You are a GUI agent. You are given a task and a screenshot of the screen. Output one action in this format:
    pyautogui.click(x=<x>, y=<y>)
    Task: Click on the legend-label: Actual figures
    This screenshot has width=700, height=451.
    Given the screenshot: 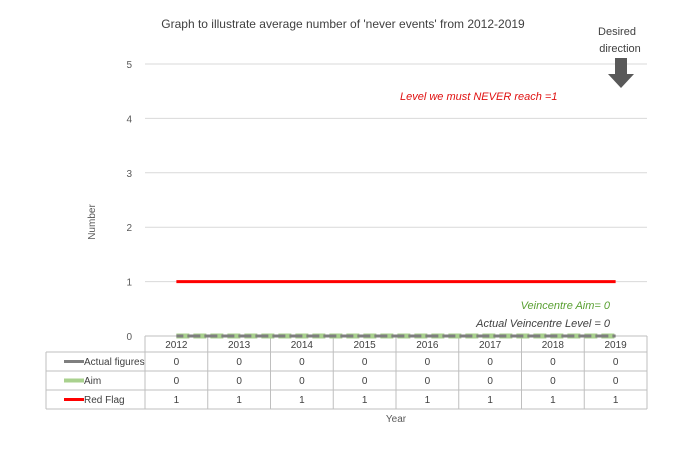 What is the action you would take?
    pyautogui.click(x=114, y=362)
    